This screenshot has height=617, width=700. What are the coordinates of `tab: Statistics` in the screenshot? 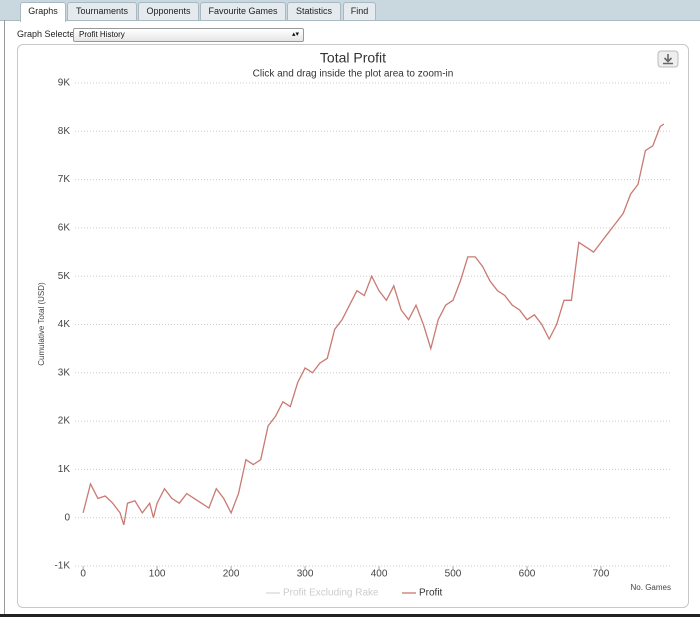 It's located at (314, 11).